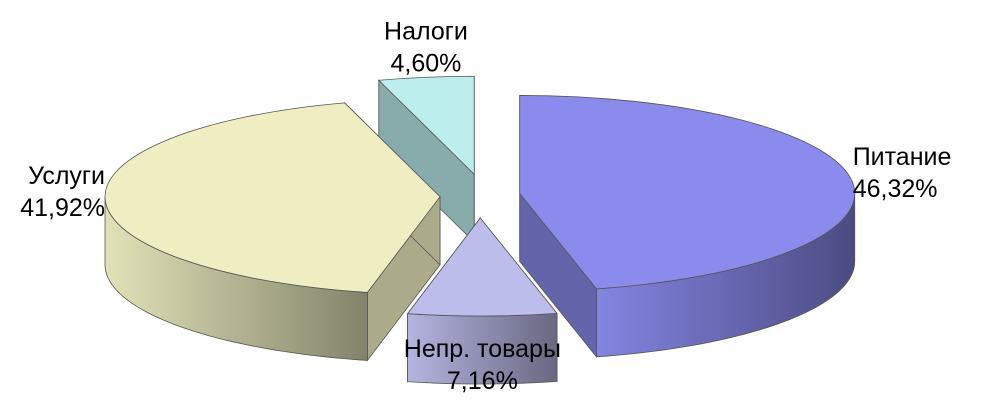  Describe the element at coordinates (426, 64) in the screenshot. I see `slice-value-label: 4,60%` at that location.